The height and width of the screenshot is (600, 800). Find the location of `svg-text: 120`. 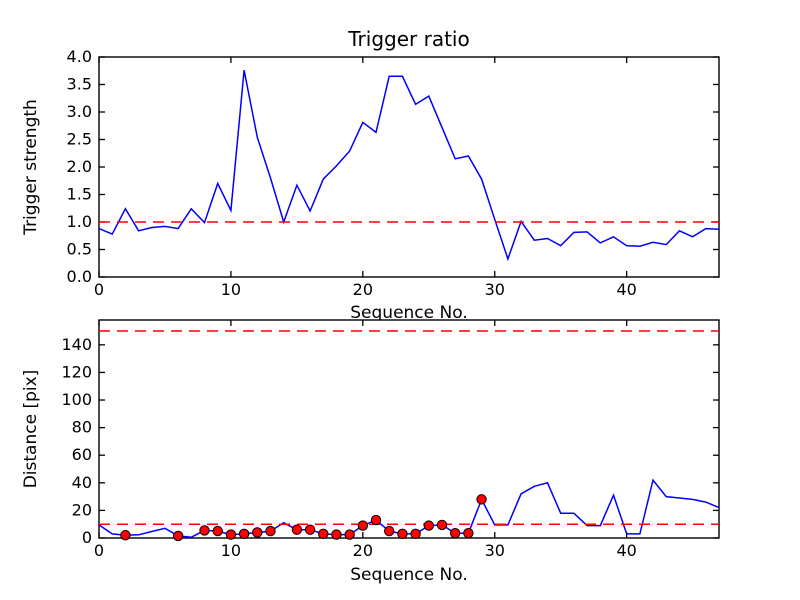

svg-text: 120 is located at coordinates (76, 371).